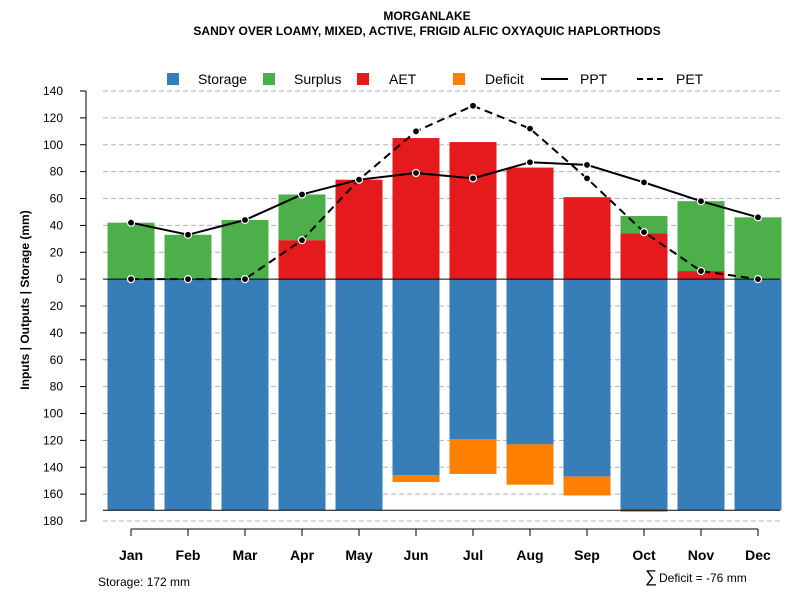 This screenshot has height=600, width=800. Describe the element at coordinates (416, 555) in the screenshot. I see `x-tick-label: Jun` at that location.